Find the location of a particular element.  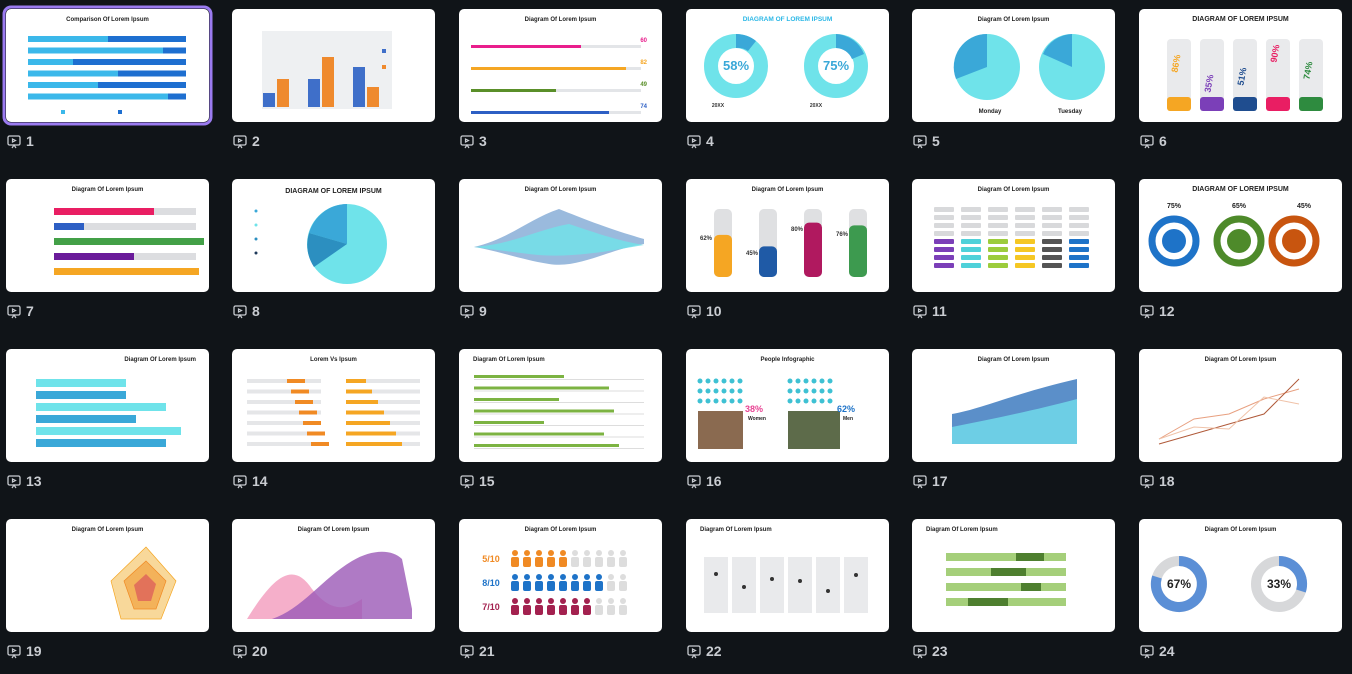

slide-thumbnail: Comparison Of Lorem Ipsum is located at coordinates (107, 65).